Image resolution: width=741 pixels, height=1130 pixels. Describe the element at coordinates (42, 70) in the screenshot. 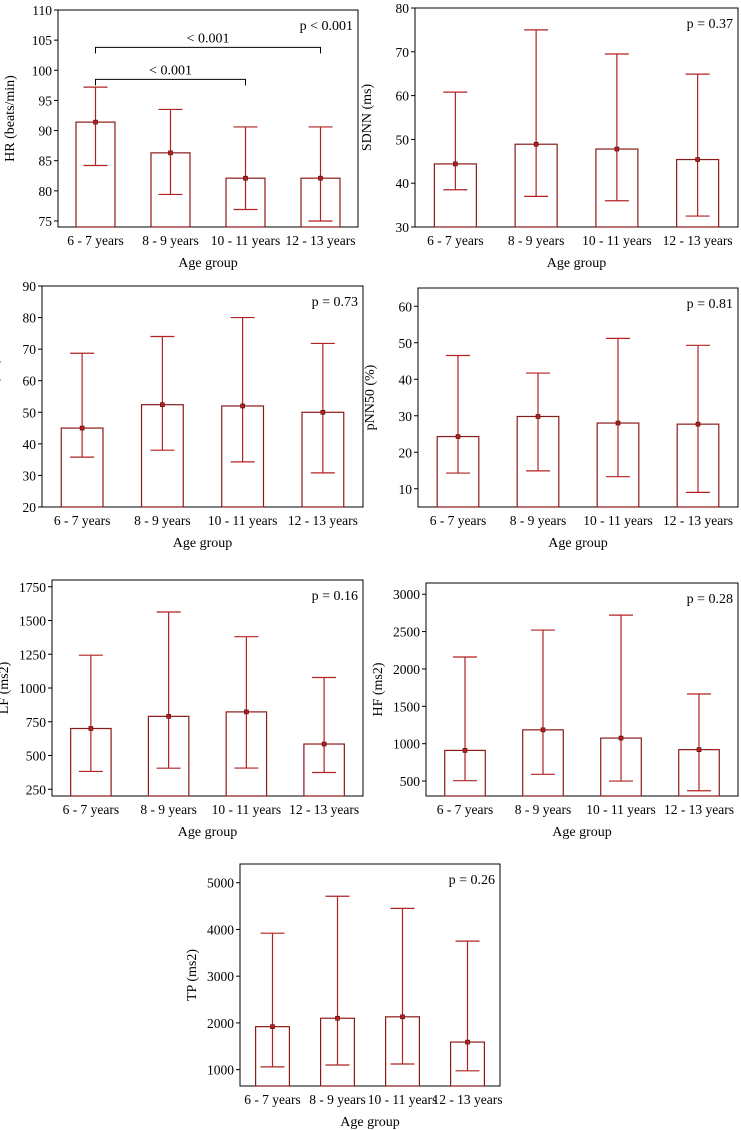

I see `y-tick-label: 100` at that location.